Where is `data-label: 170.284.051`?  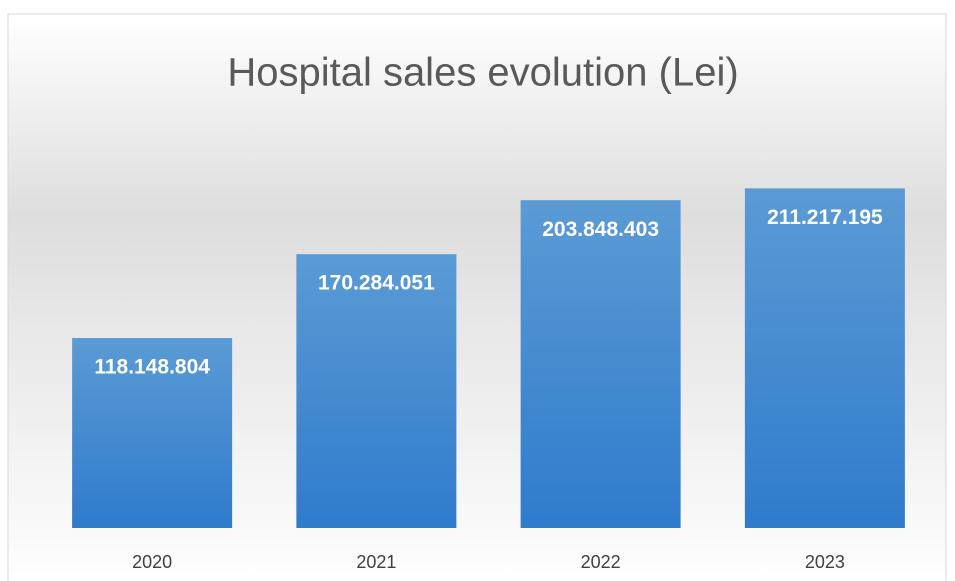 data-label: 170.284.051 is located at coordinates (376, 283).